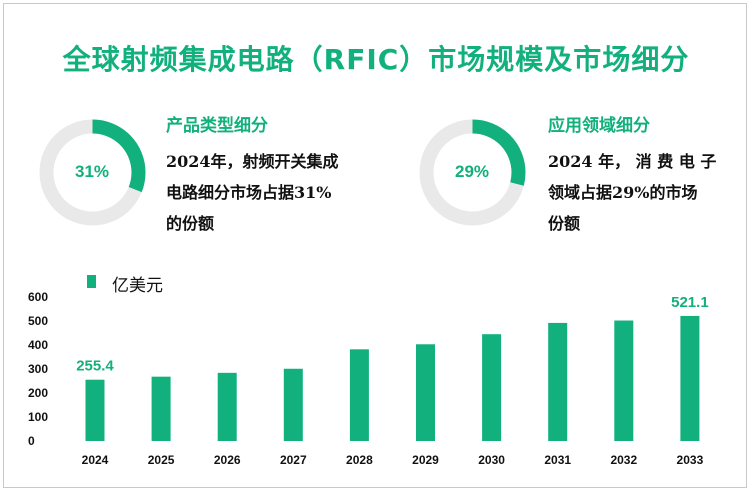  Describe the element at coordinates (632, 161) in the screenshot. I see `desc-line: 2024 年， 消 费 电 子` at that location.